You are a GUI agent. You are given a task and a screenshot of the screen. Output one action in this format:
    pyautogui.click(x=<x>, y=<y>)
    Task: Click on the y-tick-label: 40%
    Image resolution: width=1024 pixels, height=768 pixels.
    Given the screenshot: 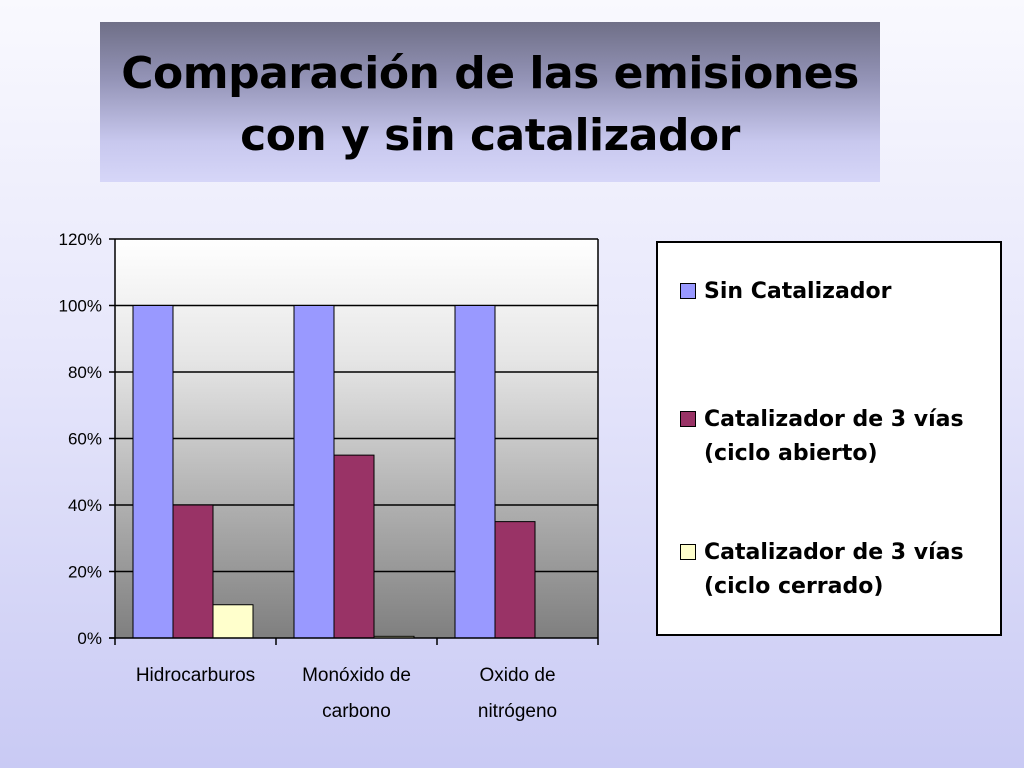 What is the action you would take?
    pyautogui.click(x=85, y=505)
    